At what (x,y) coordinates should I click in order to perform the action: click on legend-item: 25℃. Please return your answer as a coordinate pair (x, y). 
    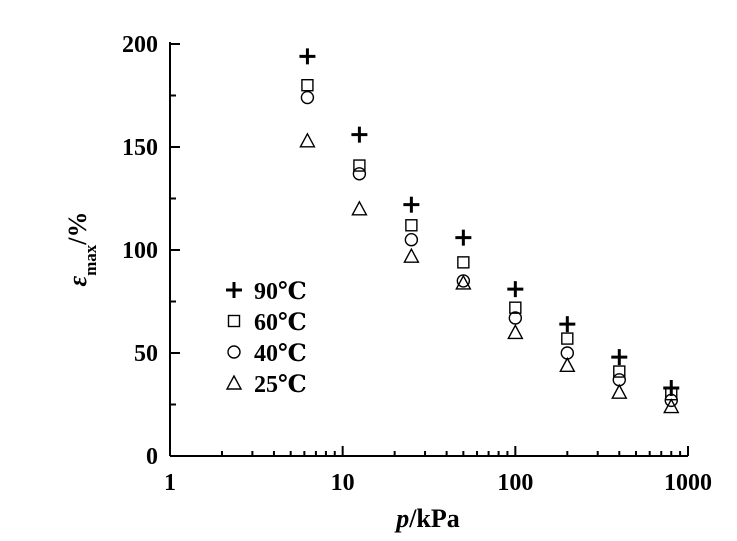
    Looking at the image, I should click on (266, 385).